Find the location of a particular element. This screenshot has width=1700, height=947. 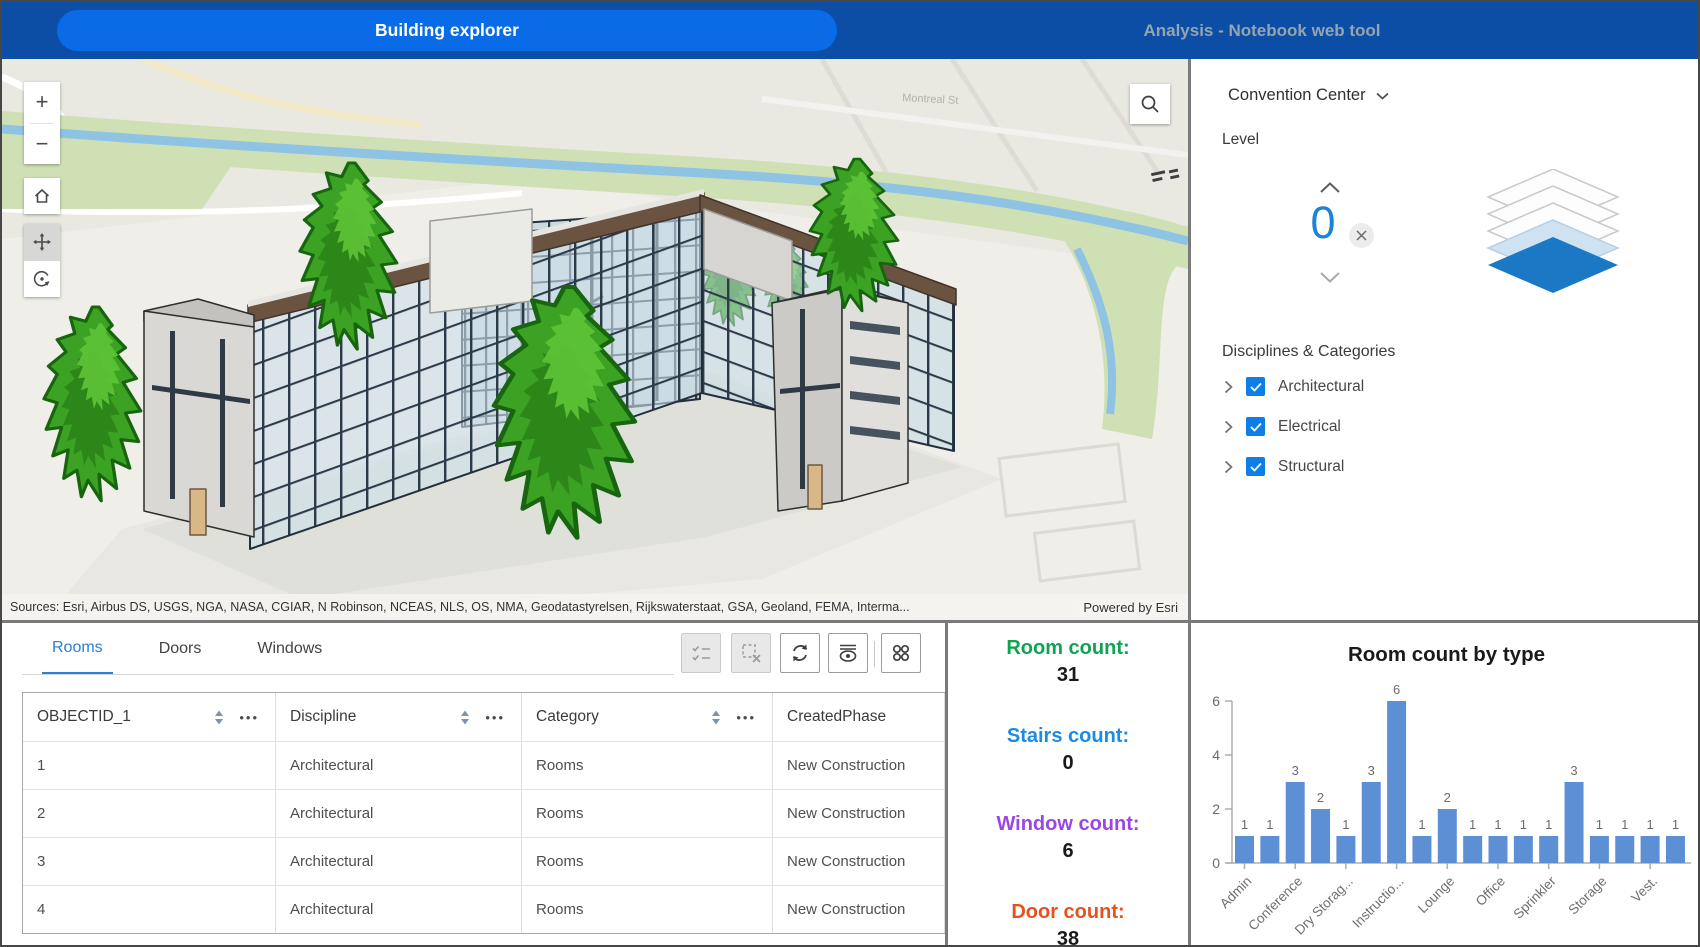

table-row: 4 Architectural Rooms New Construction is located at coordinates (484, 909).